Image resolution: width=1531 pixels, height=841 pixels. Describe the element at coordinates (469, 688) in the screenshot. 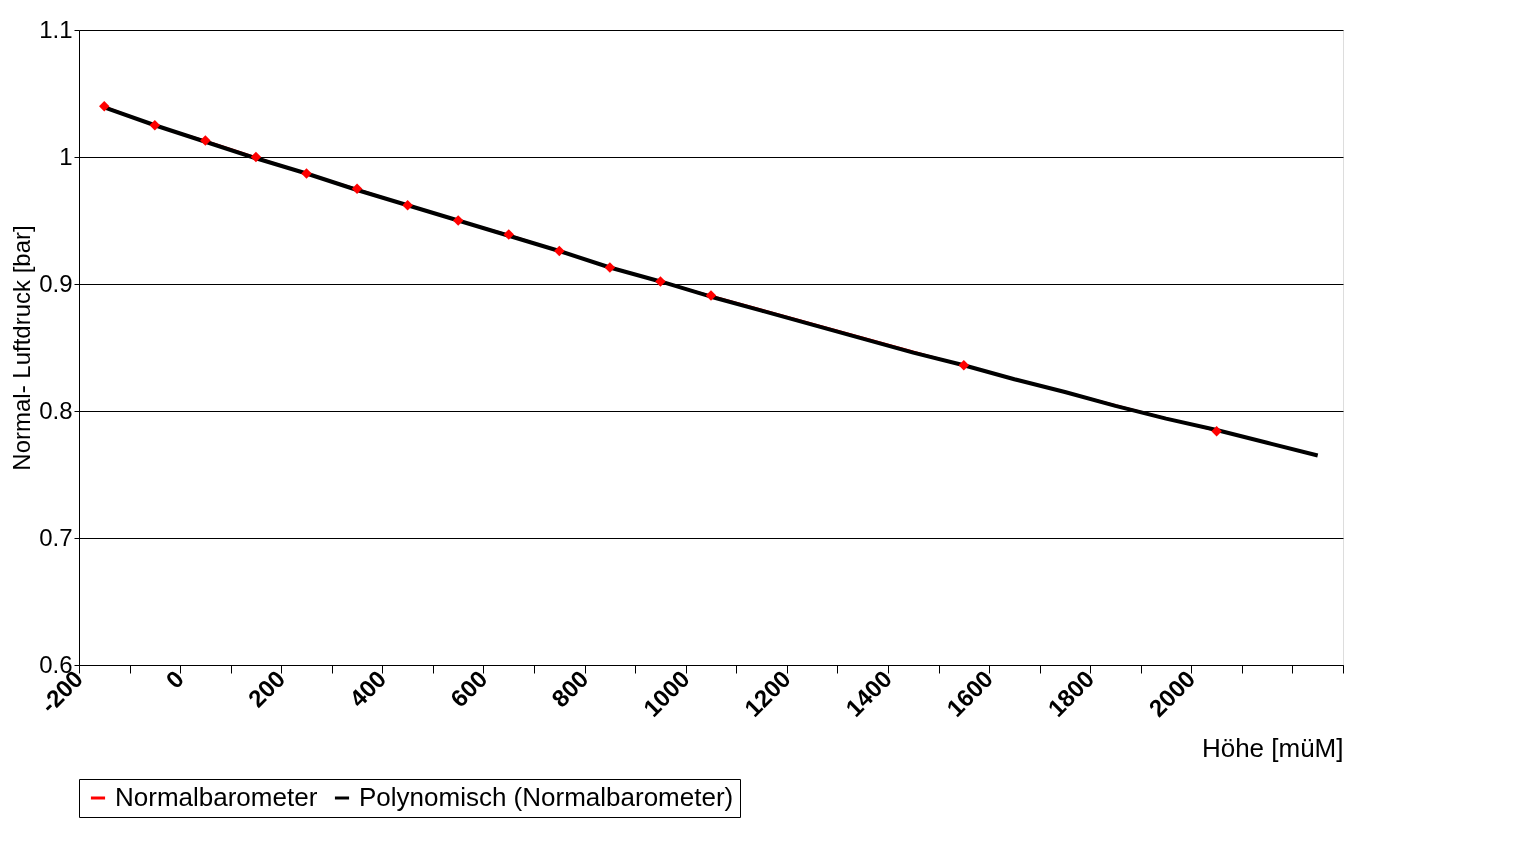

I see `x-tick-label: 600` at that location.